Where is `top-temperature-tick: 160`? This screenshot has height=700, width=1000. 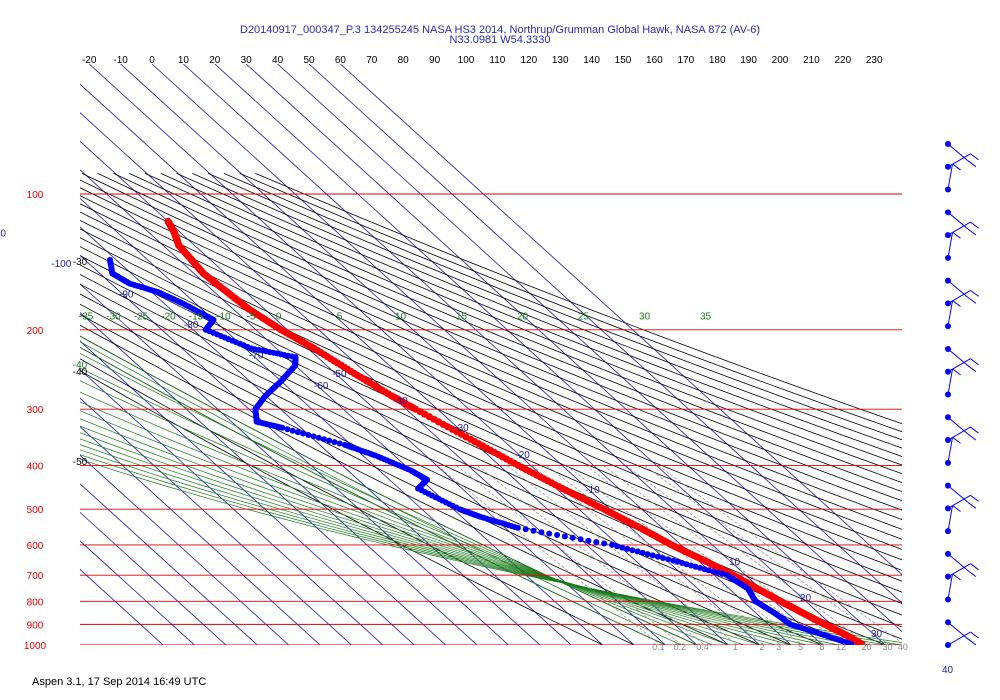
top-temperature-tick: 160 is located at coordinates (654, 60).